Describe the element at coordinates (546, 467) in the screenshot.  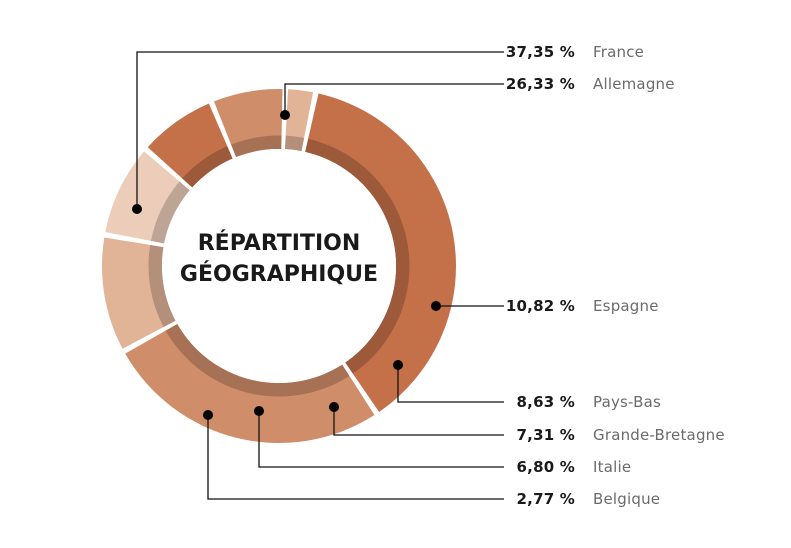
I see `value-label-italie: 6,80 %` at that location.